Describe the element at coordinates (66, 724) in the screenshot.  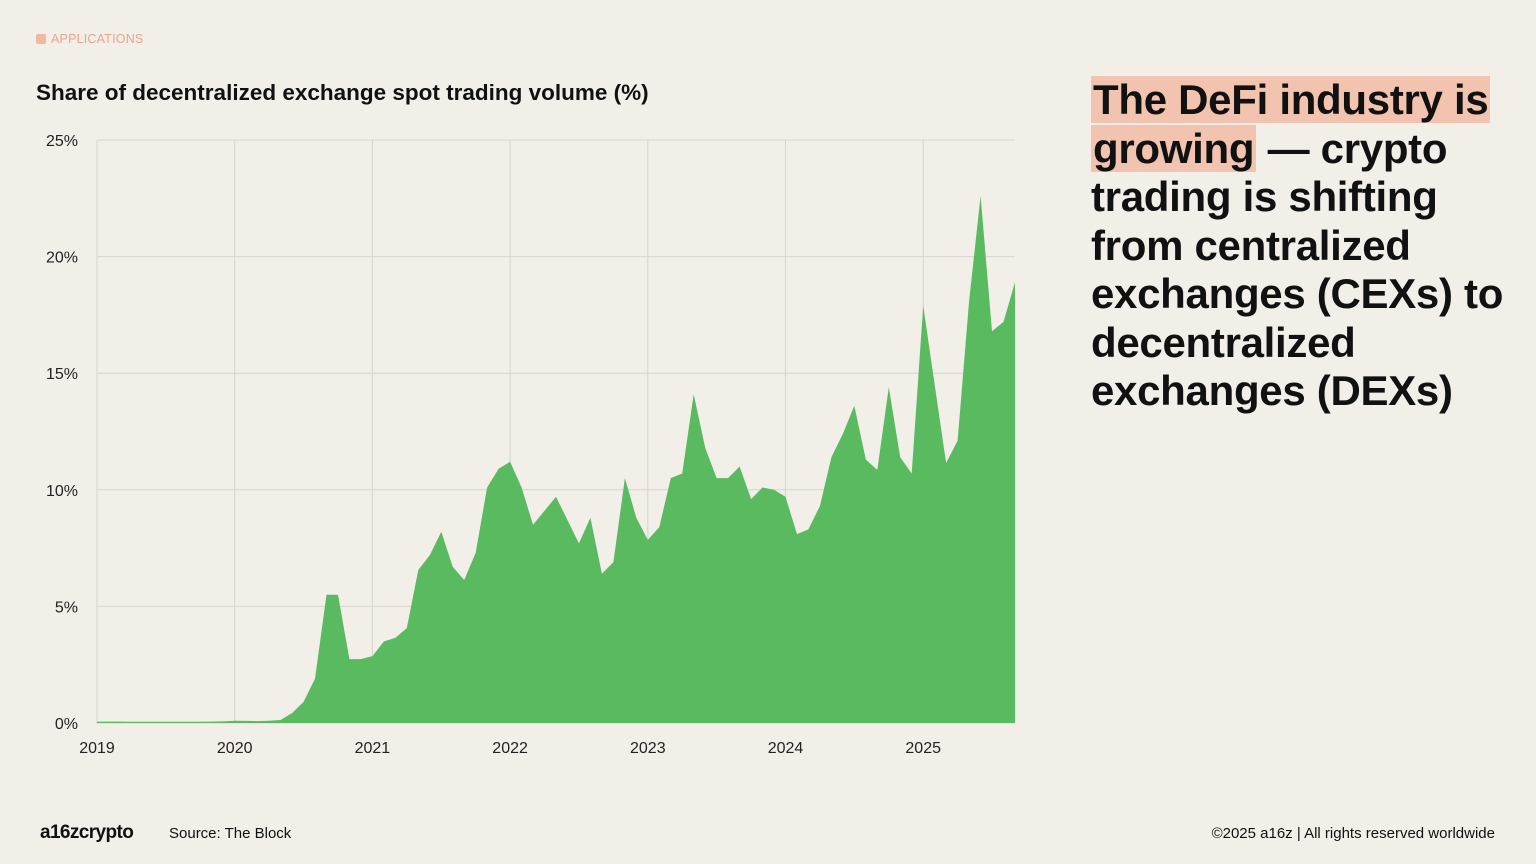
I see `y-tick-label: 0%` at that location.